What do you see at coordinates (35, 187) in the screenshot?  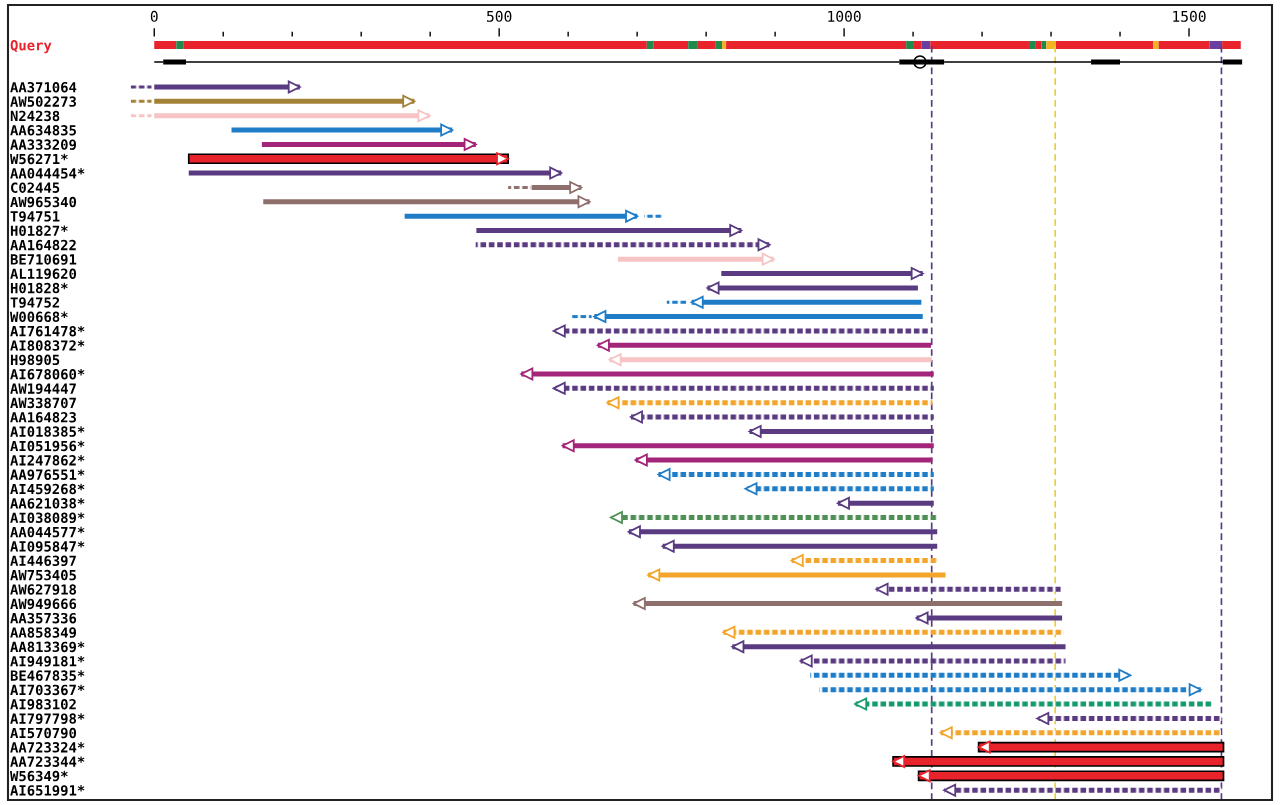 I see `y-tick-label: C02445` at bounding box center [35, 187].